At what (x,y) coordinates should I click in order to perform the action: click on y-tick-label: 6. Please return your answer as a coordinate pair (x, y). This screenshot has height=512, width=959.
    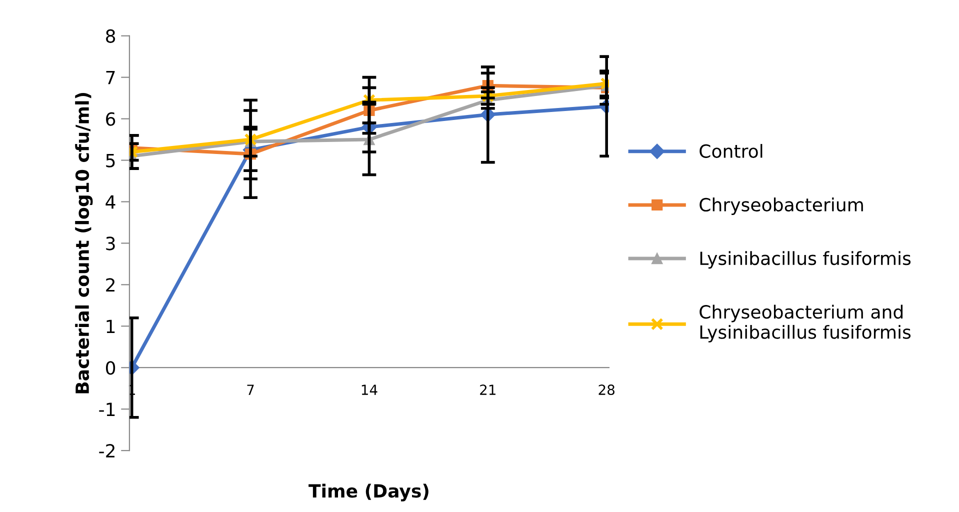
    Looking at the image, I should click on (111, 119).